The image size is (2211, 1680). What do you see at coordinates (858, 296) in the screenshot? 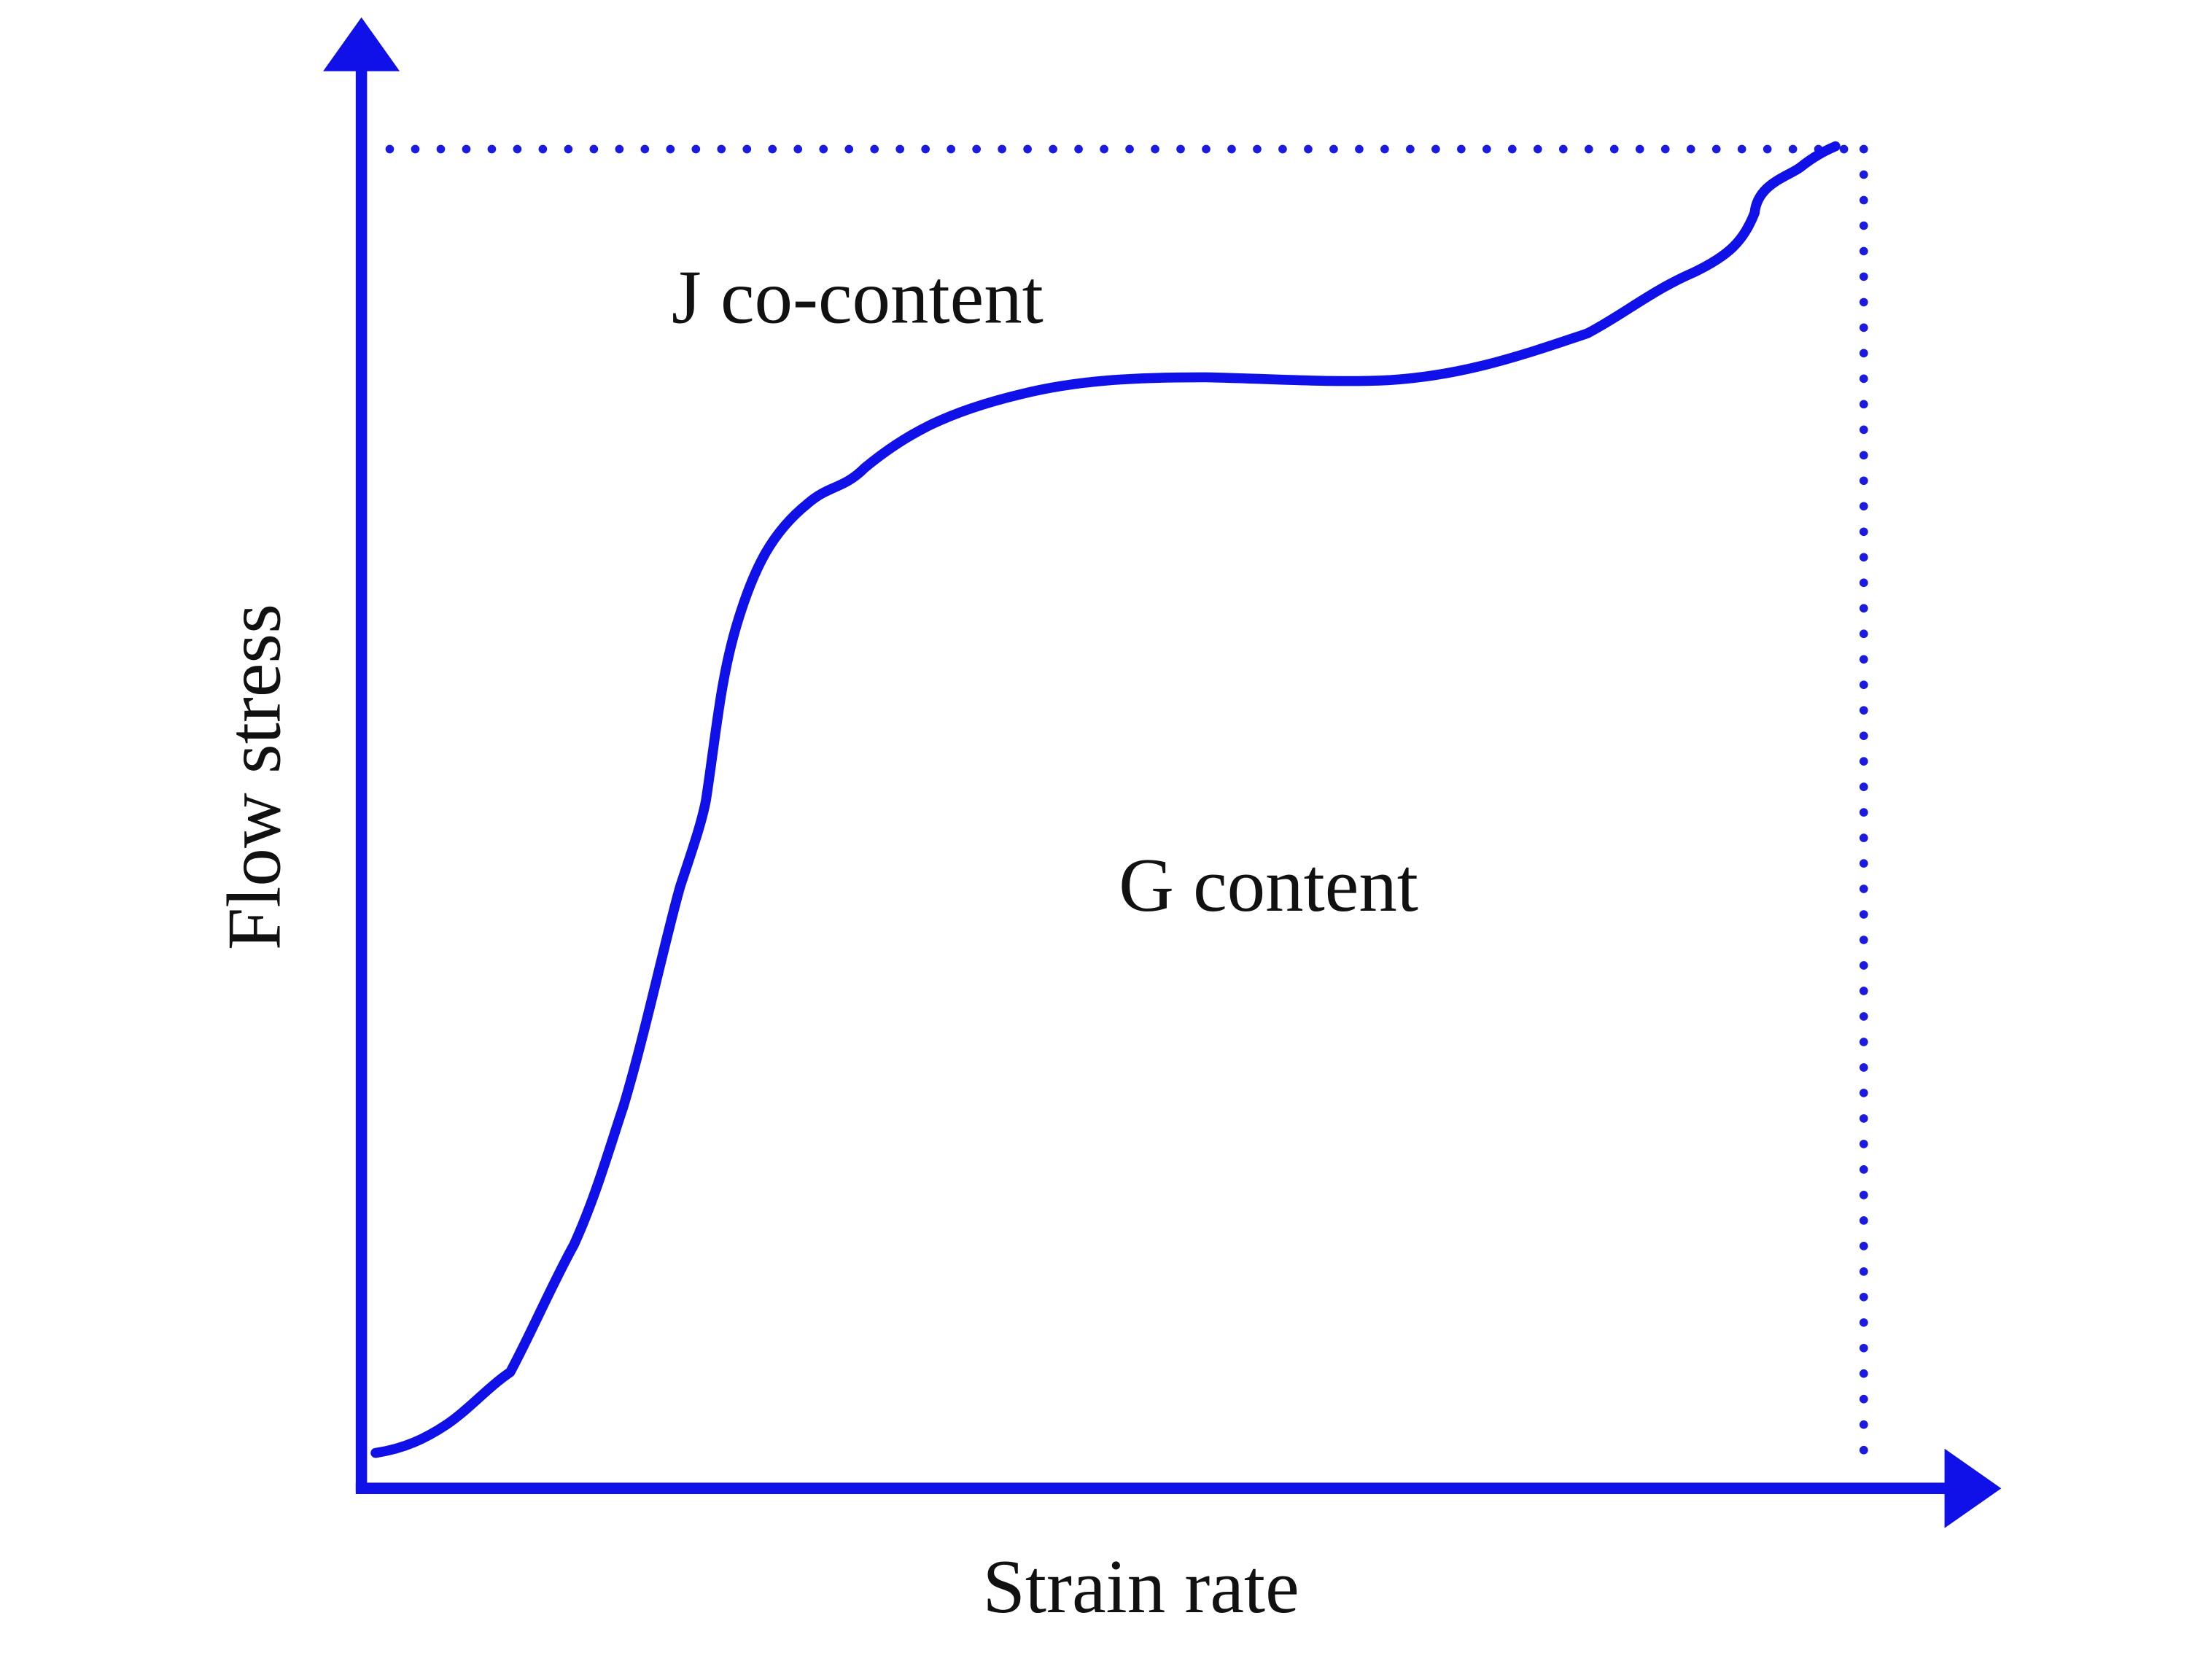
I see `upper-region-label: J co-content` at bounding box center [858, 296].